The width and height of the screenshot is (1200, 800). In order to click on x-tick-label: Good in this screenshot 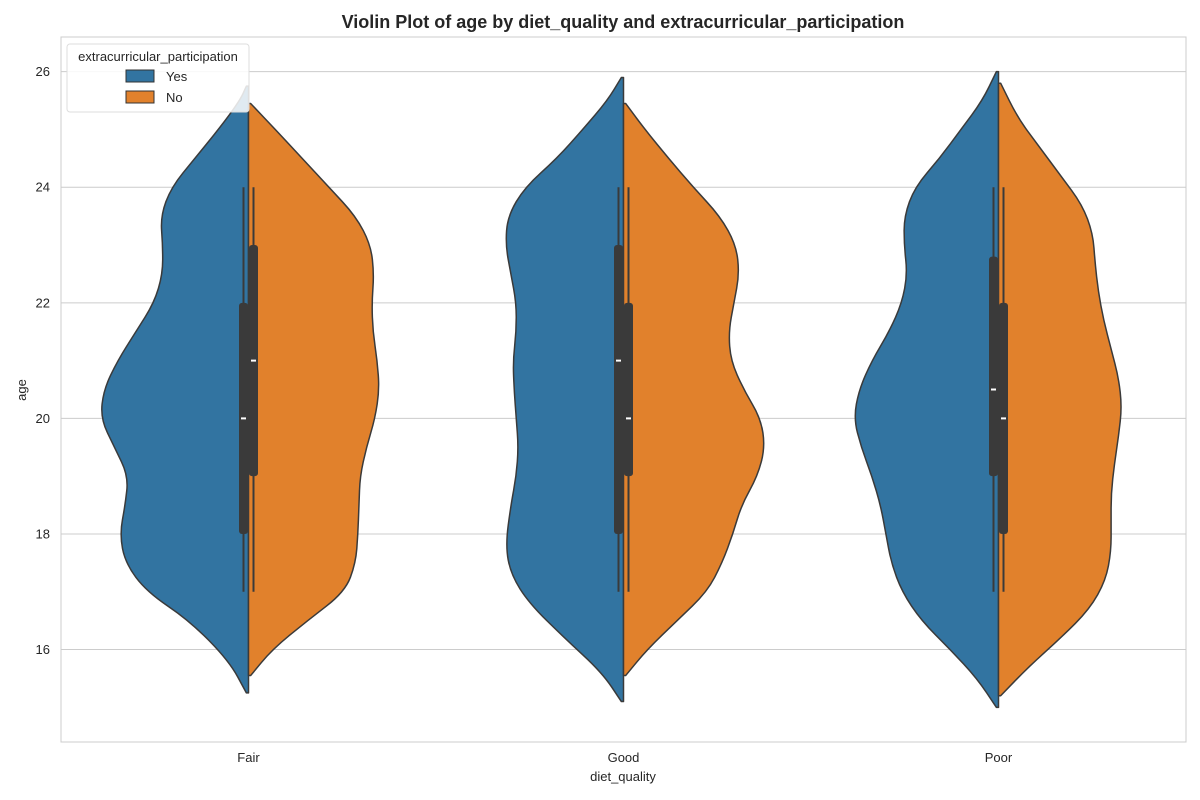, I will do `click(624, 757)`.